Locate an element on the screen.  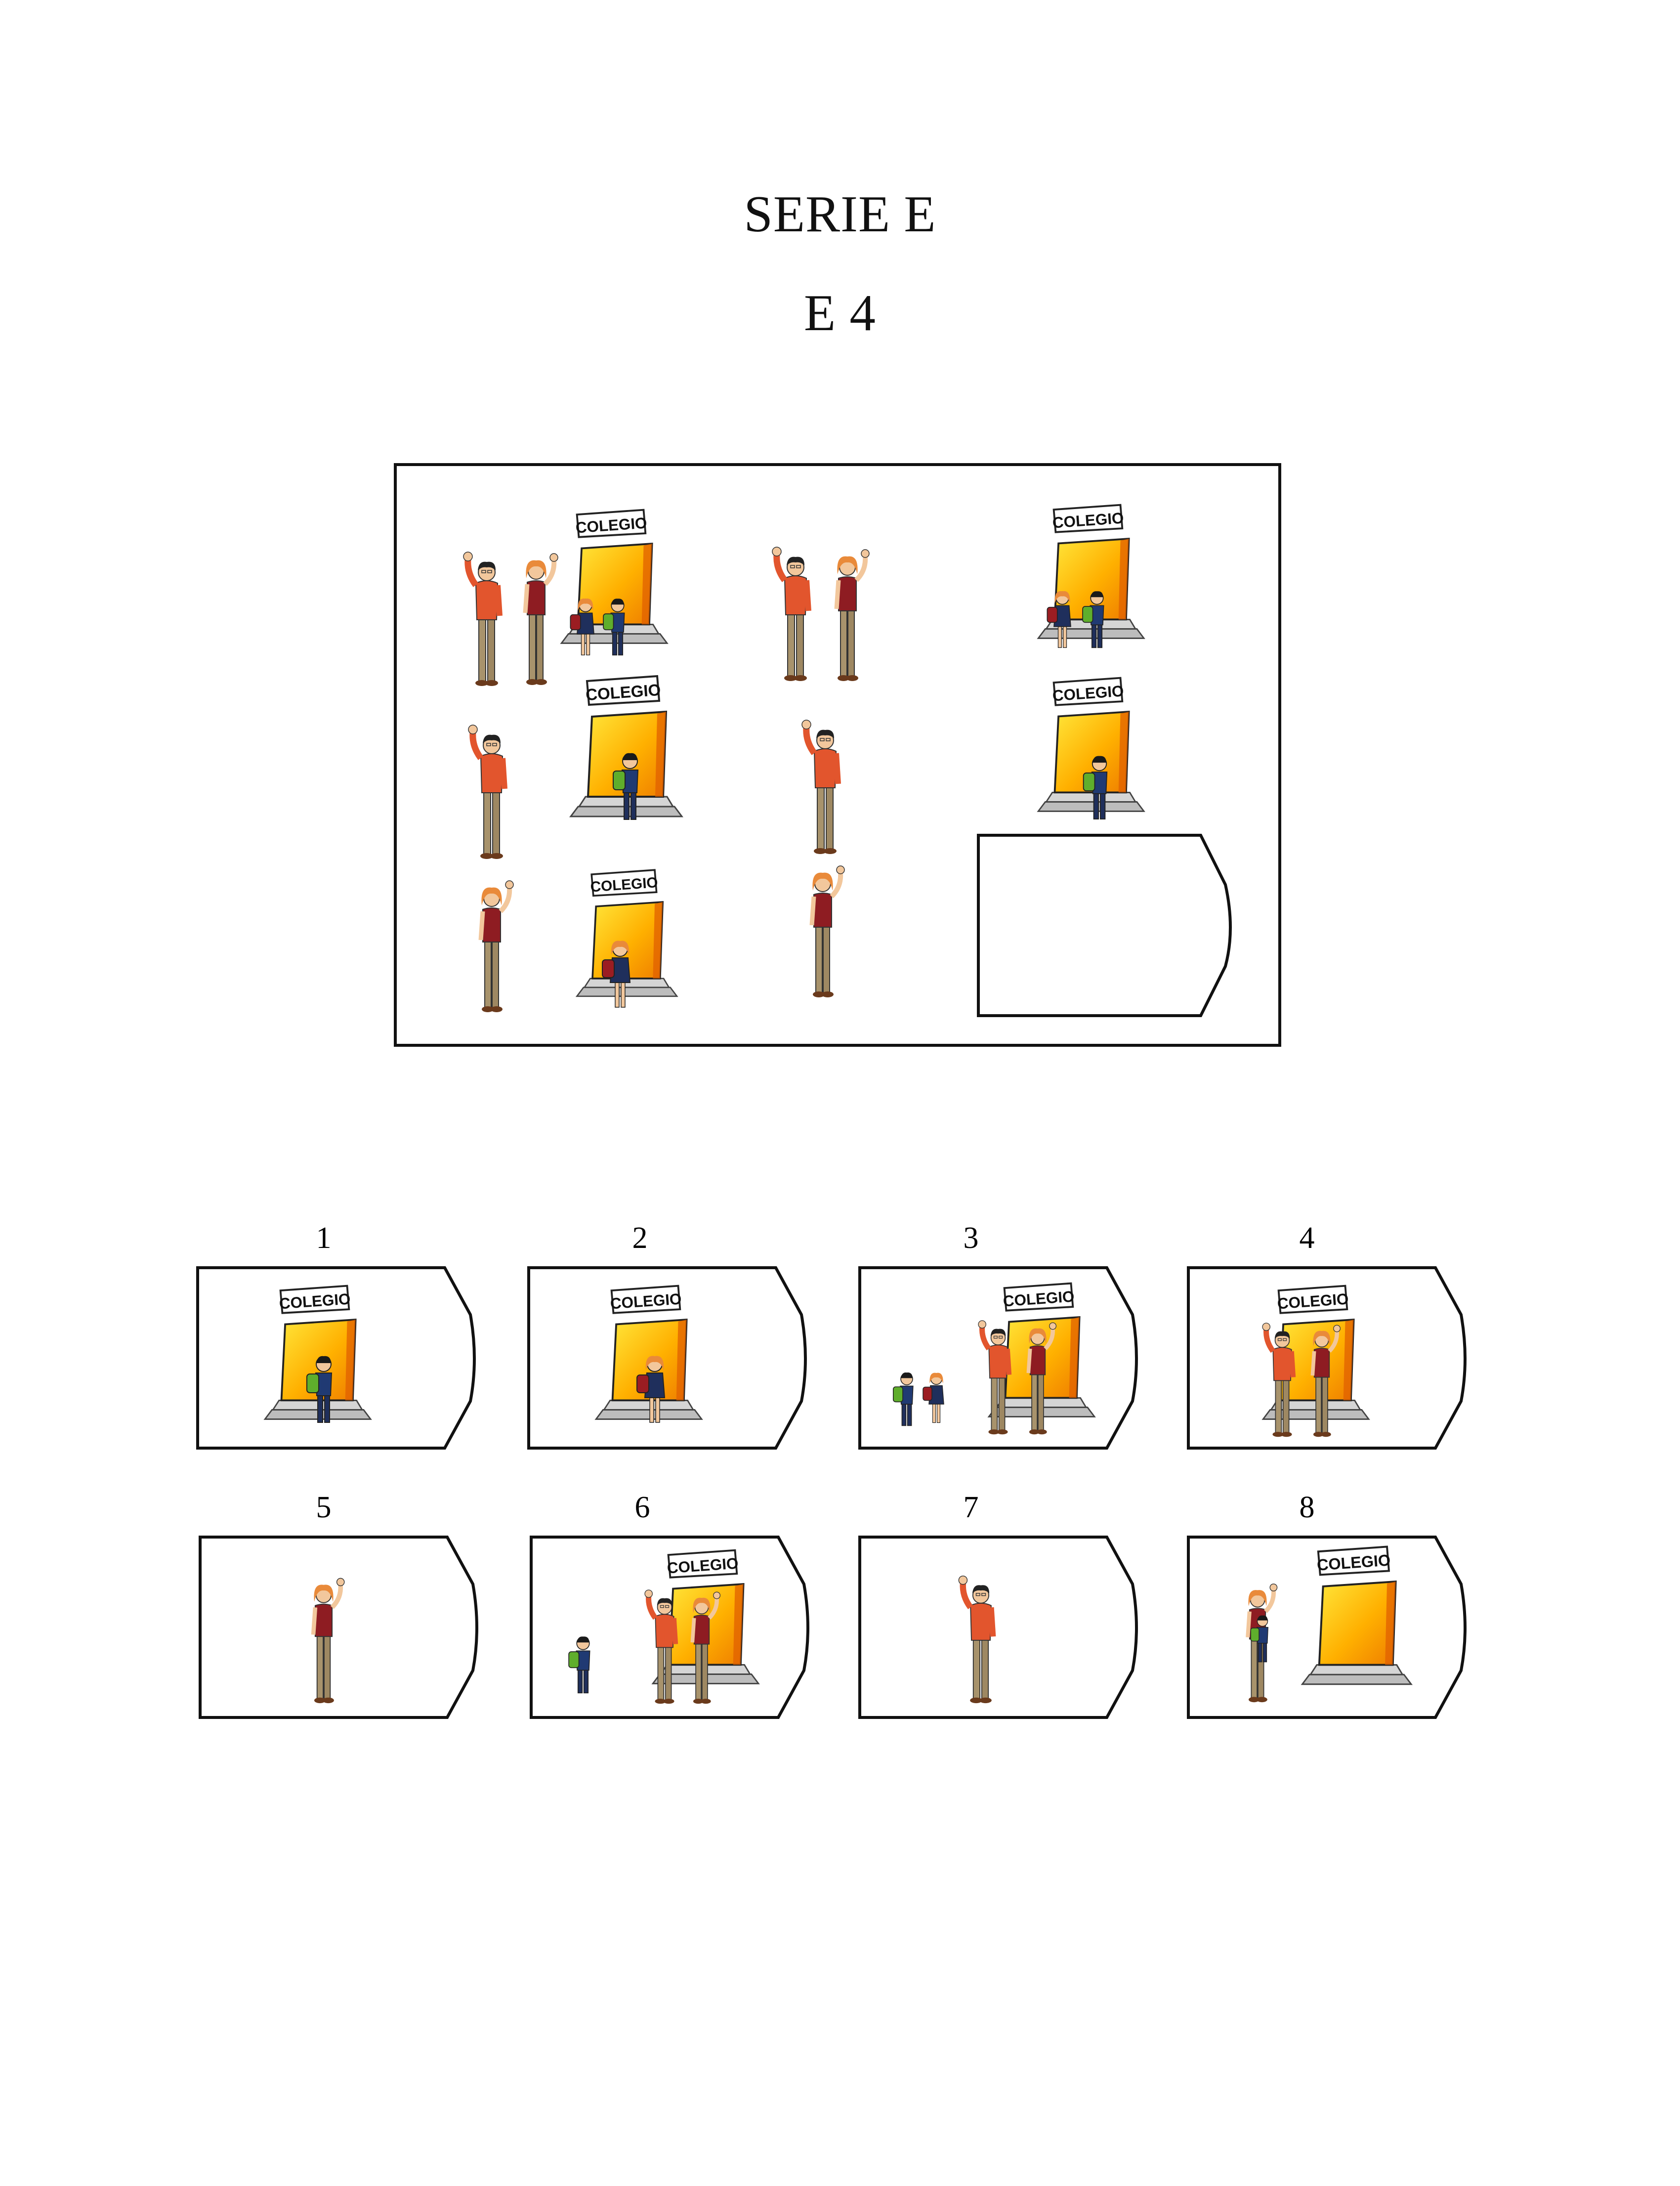
option-number: 1 is located at coordinates (324, 1238).